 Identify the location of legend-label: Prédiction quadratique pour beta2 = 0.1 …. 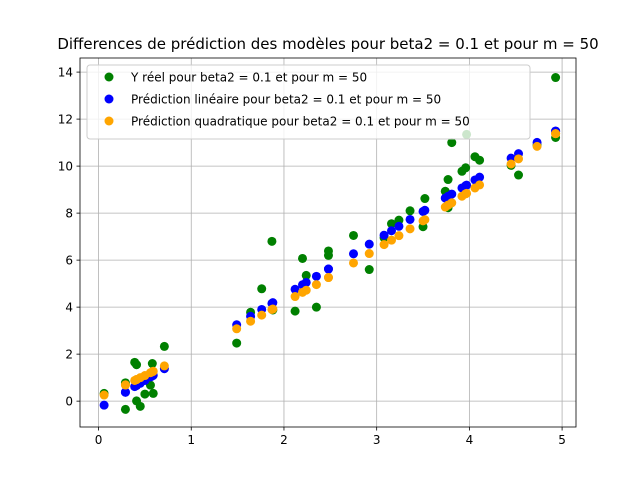
(300, 122).